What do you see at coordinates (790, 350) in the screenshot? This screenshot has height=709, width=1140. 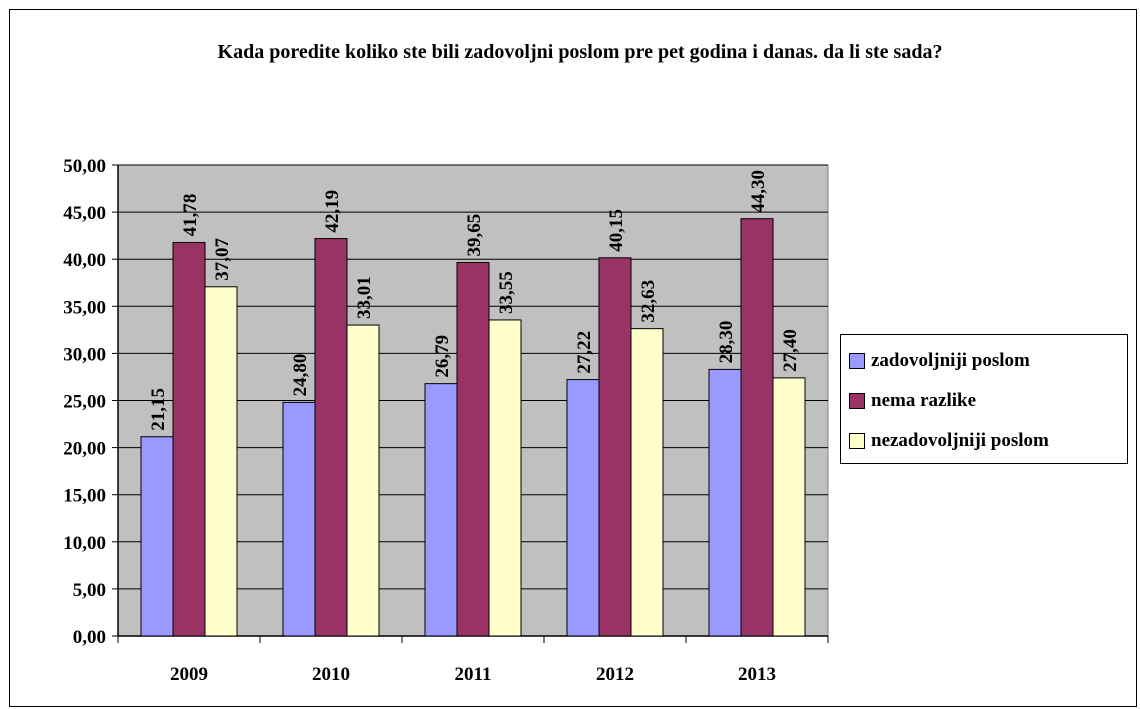 I see `data-label: 27,40` at bounding box center [790, 350].